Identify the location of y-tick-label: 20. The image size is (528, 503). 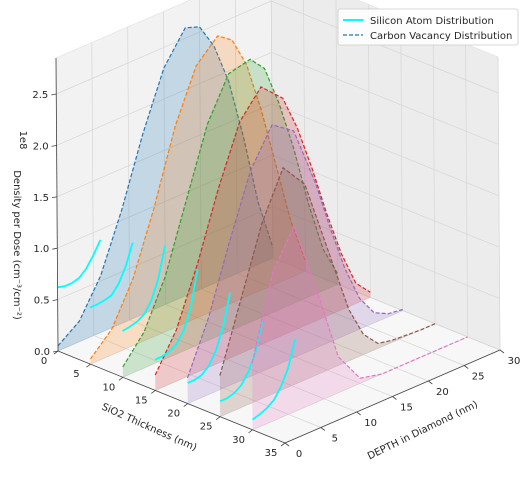
(442, 392).